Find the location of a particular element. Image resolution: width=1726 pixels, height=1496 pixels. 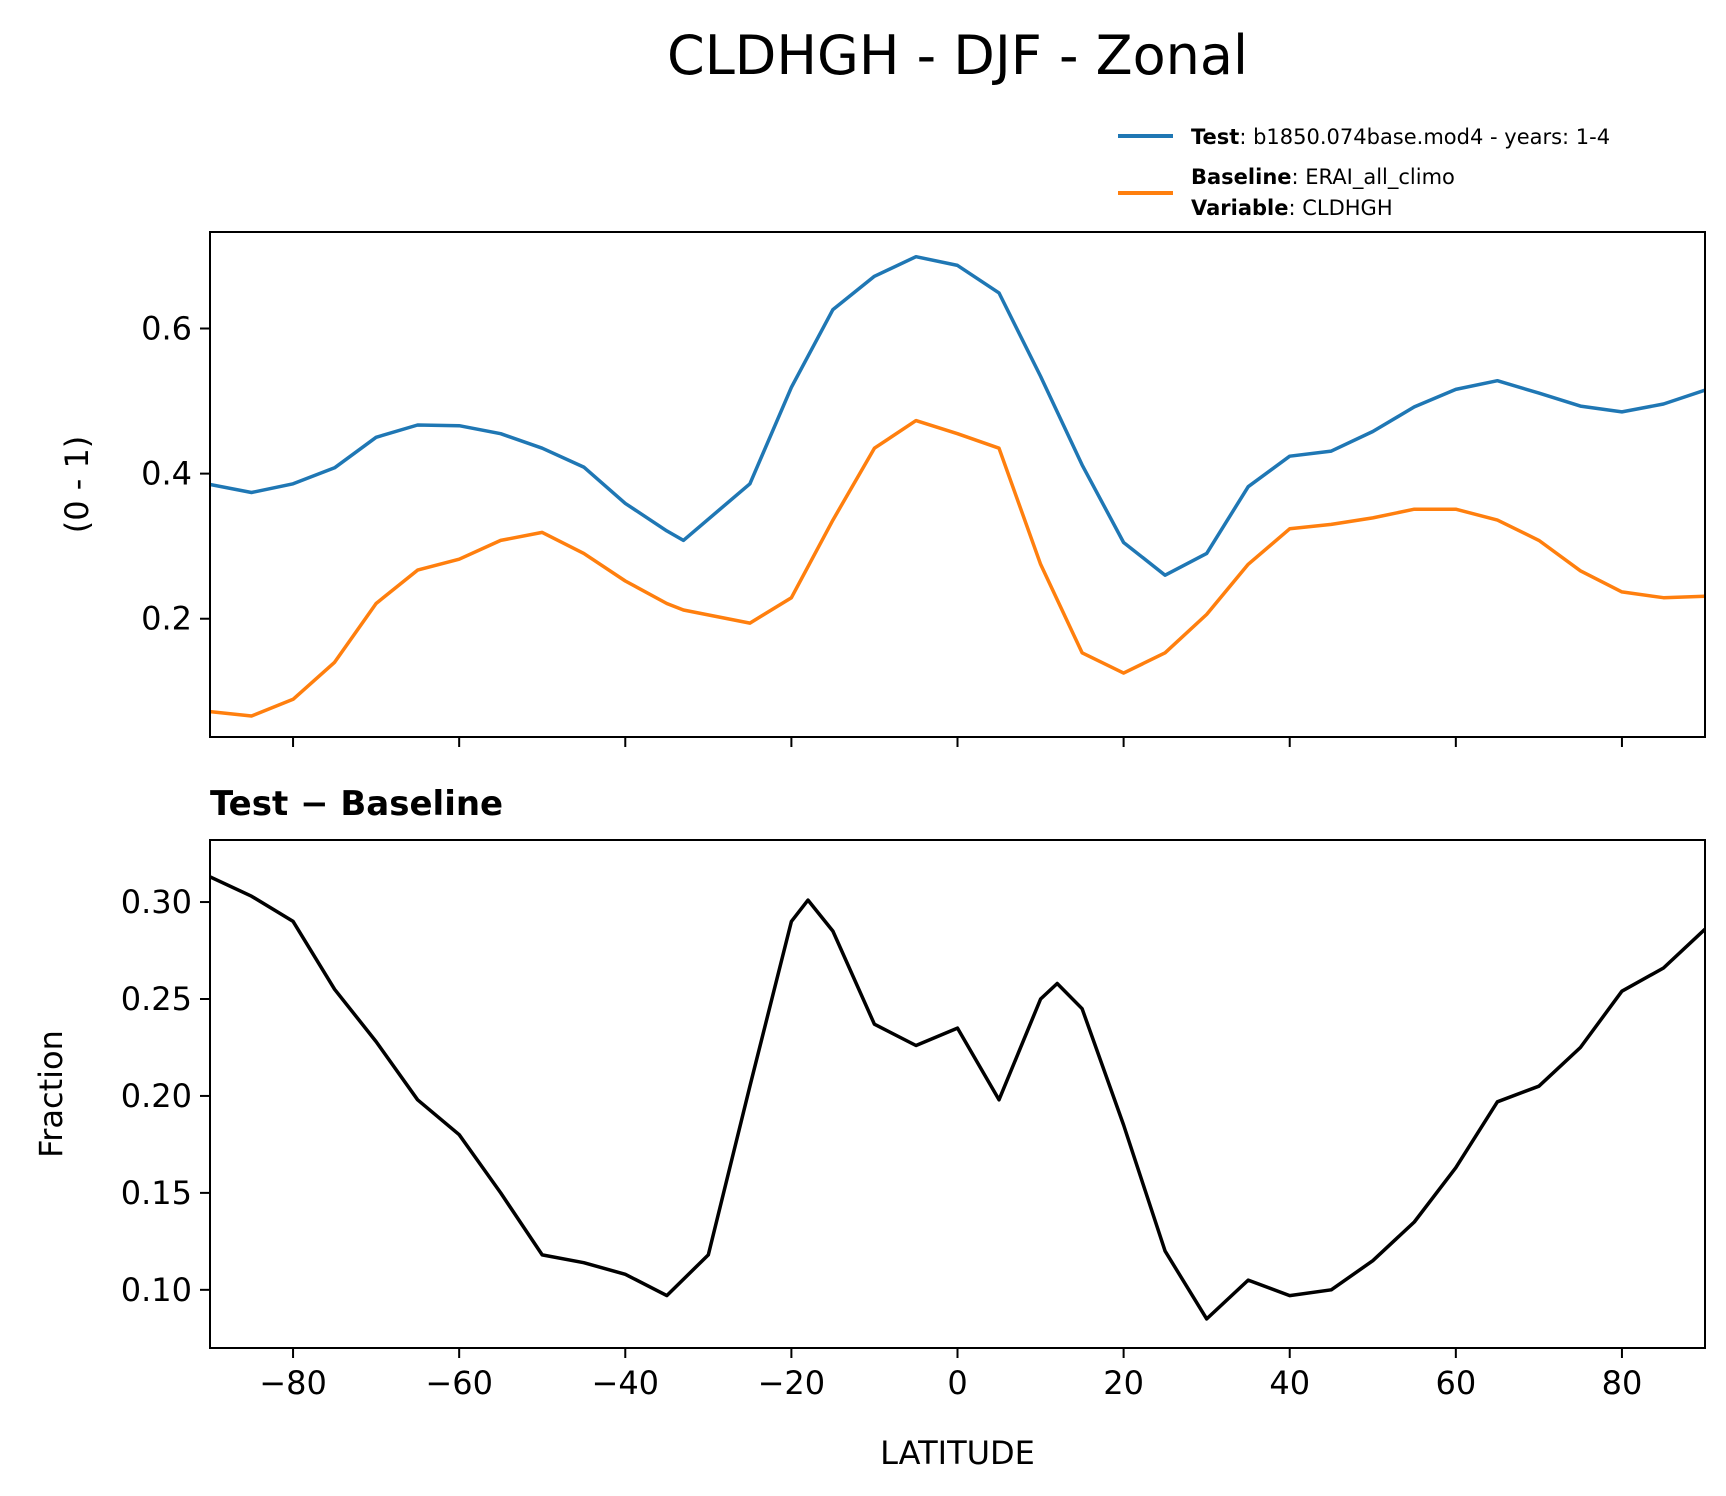

legend-entry: Test: b1850.074base.mod4 - years: 1-4 is located at coordinates (1400, 137).